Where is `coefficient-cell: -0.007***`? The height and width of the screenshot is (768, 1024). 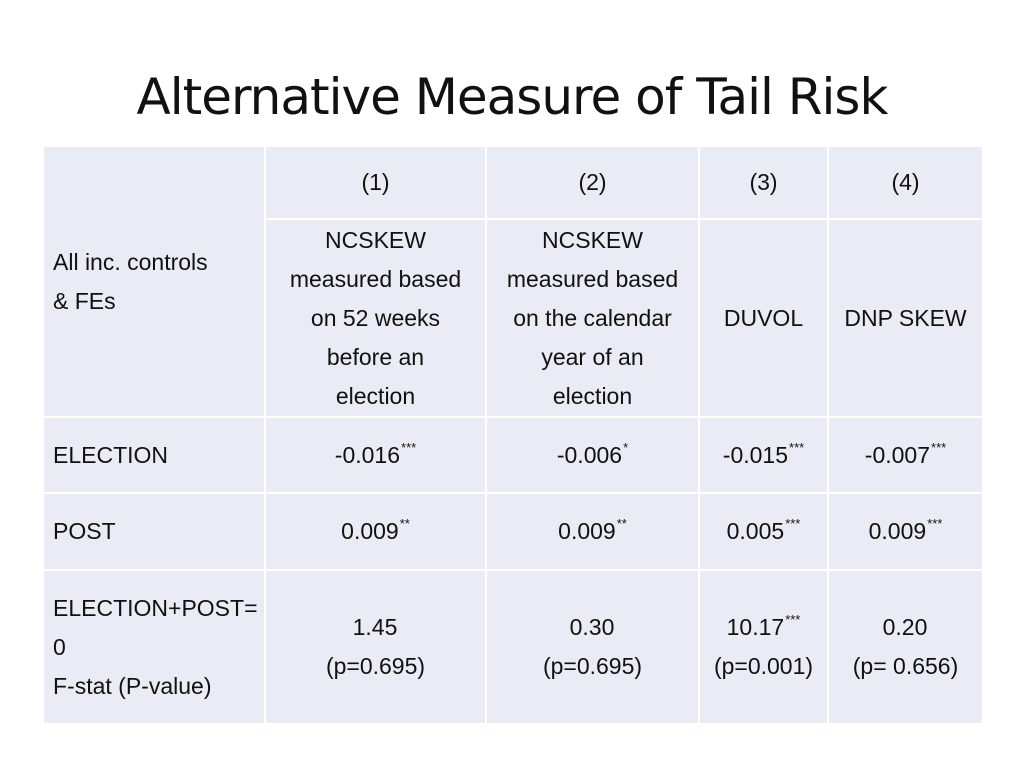
coefficient-cell: -0.007*** is located at coordinates (905, 455).